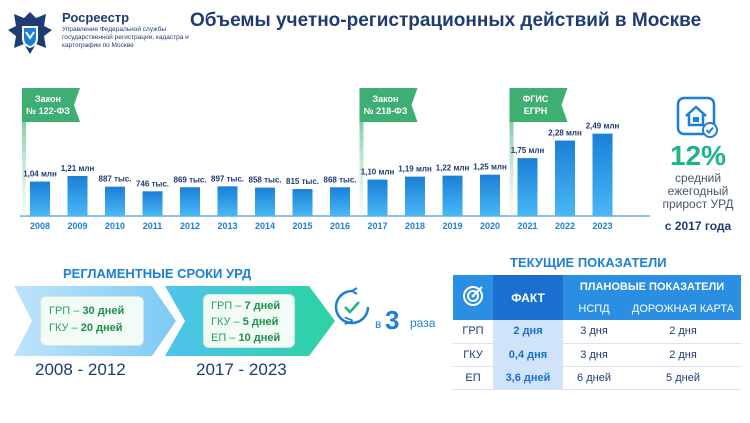 The height and width of the screenshot is (423, 750). Describe the element at coordinates (415, 226) in the screenshot. I see `year-tick-label: 2018` at that location.